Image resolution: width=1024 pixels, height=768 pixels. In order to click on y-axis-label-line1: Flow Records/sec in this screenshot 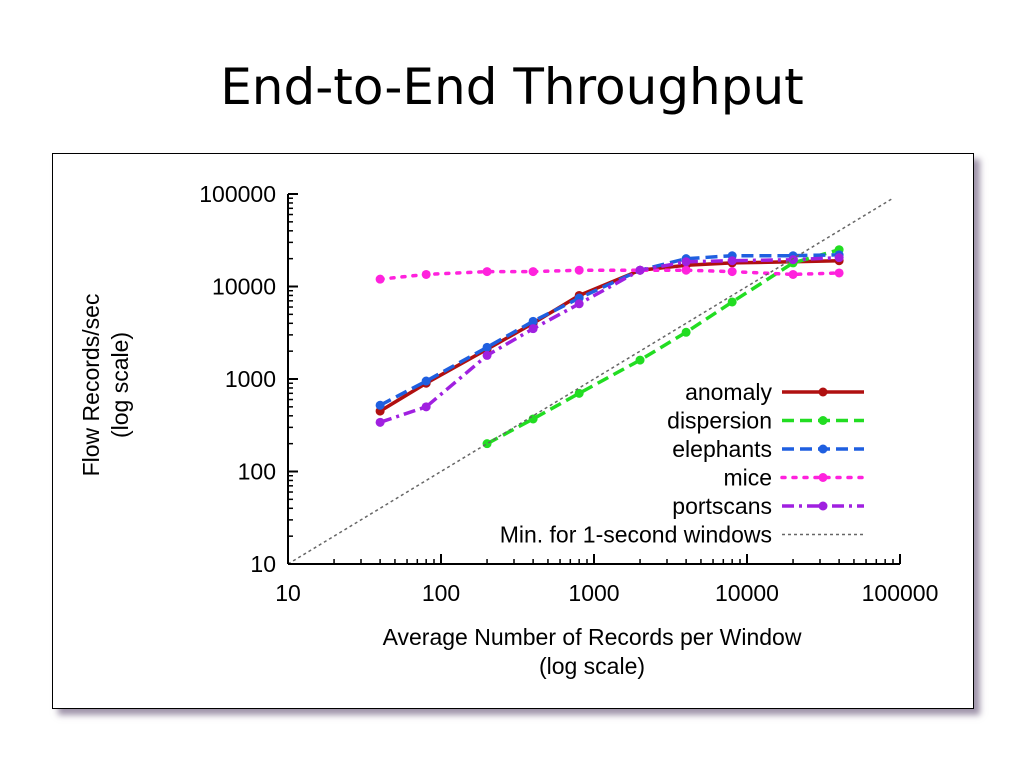, I will do `click(91, 385)`.